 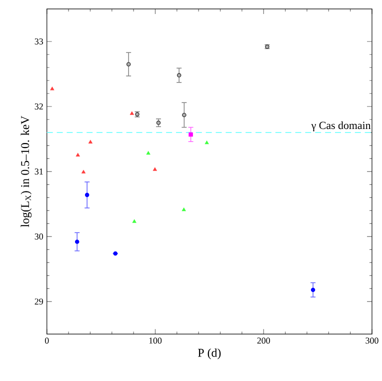 I want to click on y-axis-title: log(L$_{X}$) in 0.5–10. keV, so click(x=26, y=172).